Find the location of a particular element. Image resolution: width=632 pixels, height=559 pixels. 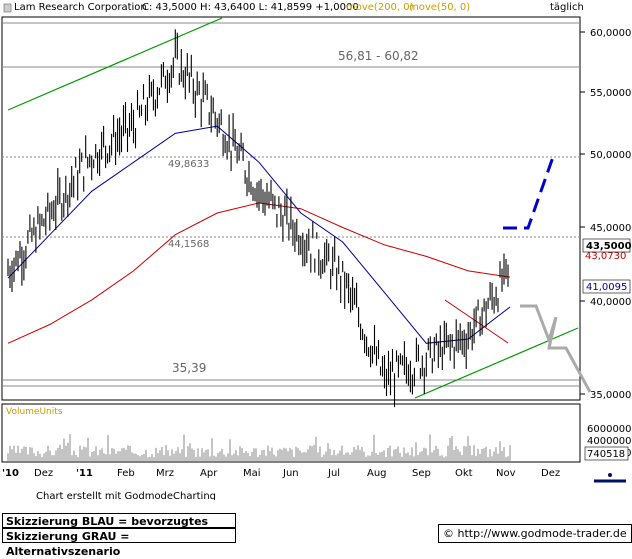

last-price-badge: 43,5000 is located at coordinates (607, 245).